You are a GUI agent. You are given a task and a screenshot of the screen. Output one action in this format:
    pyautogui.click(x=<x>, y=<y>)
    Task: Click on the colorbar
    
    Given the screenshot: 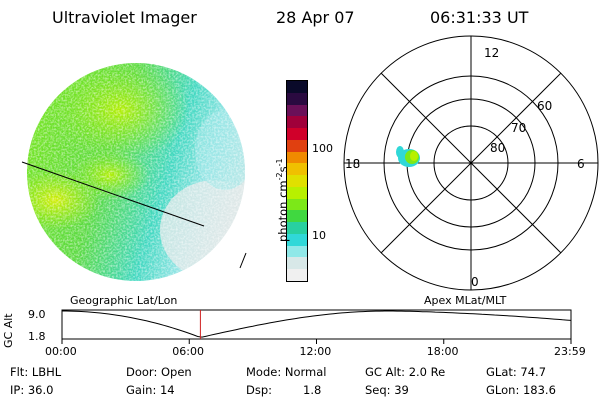 What is the action you would take?
    pyautogui.click(x=297, y=181)
    